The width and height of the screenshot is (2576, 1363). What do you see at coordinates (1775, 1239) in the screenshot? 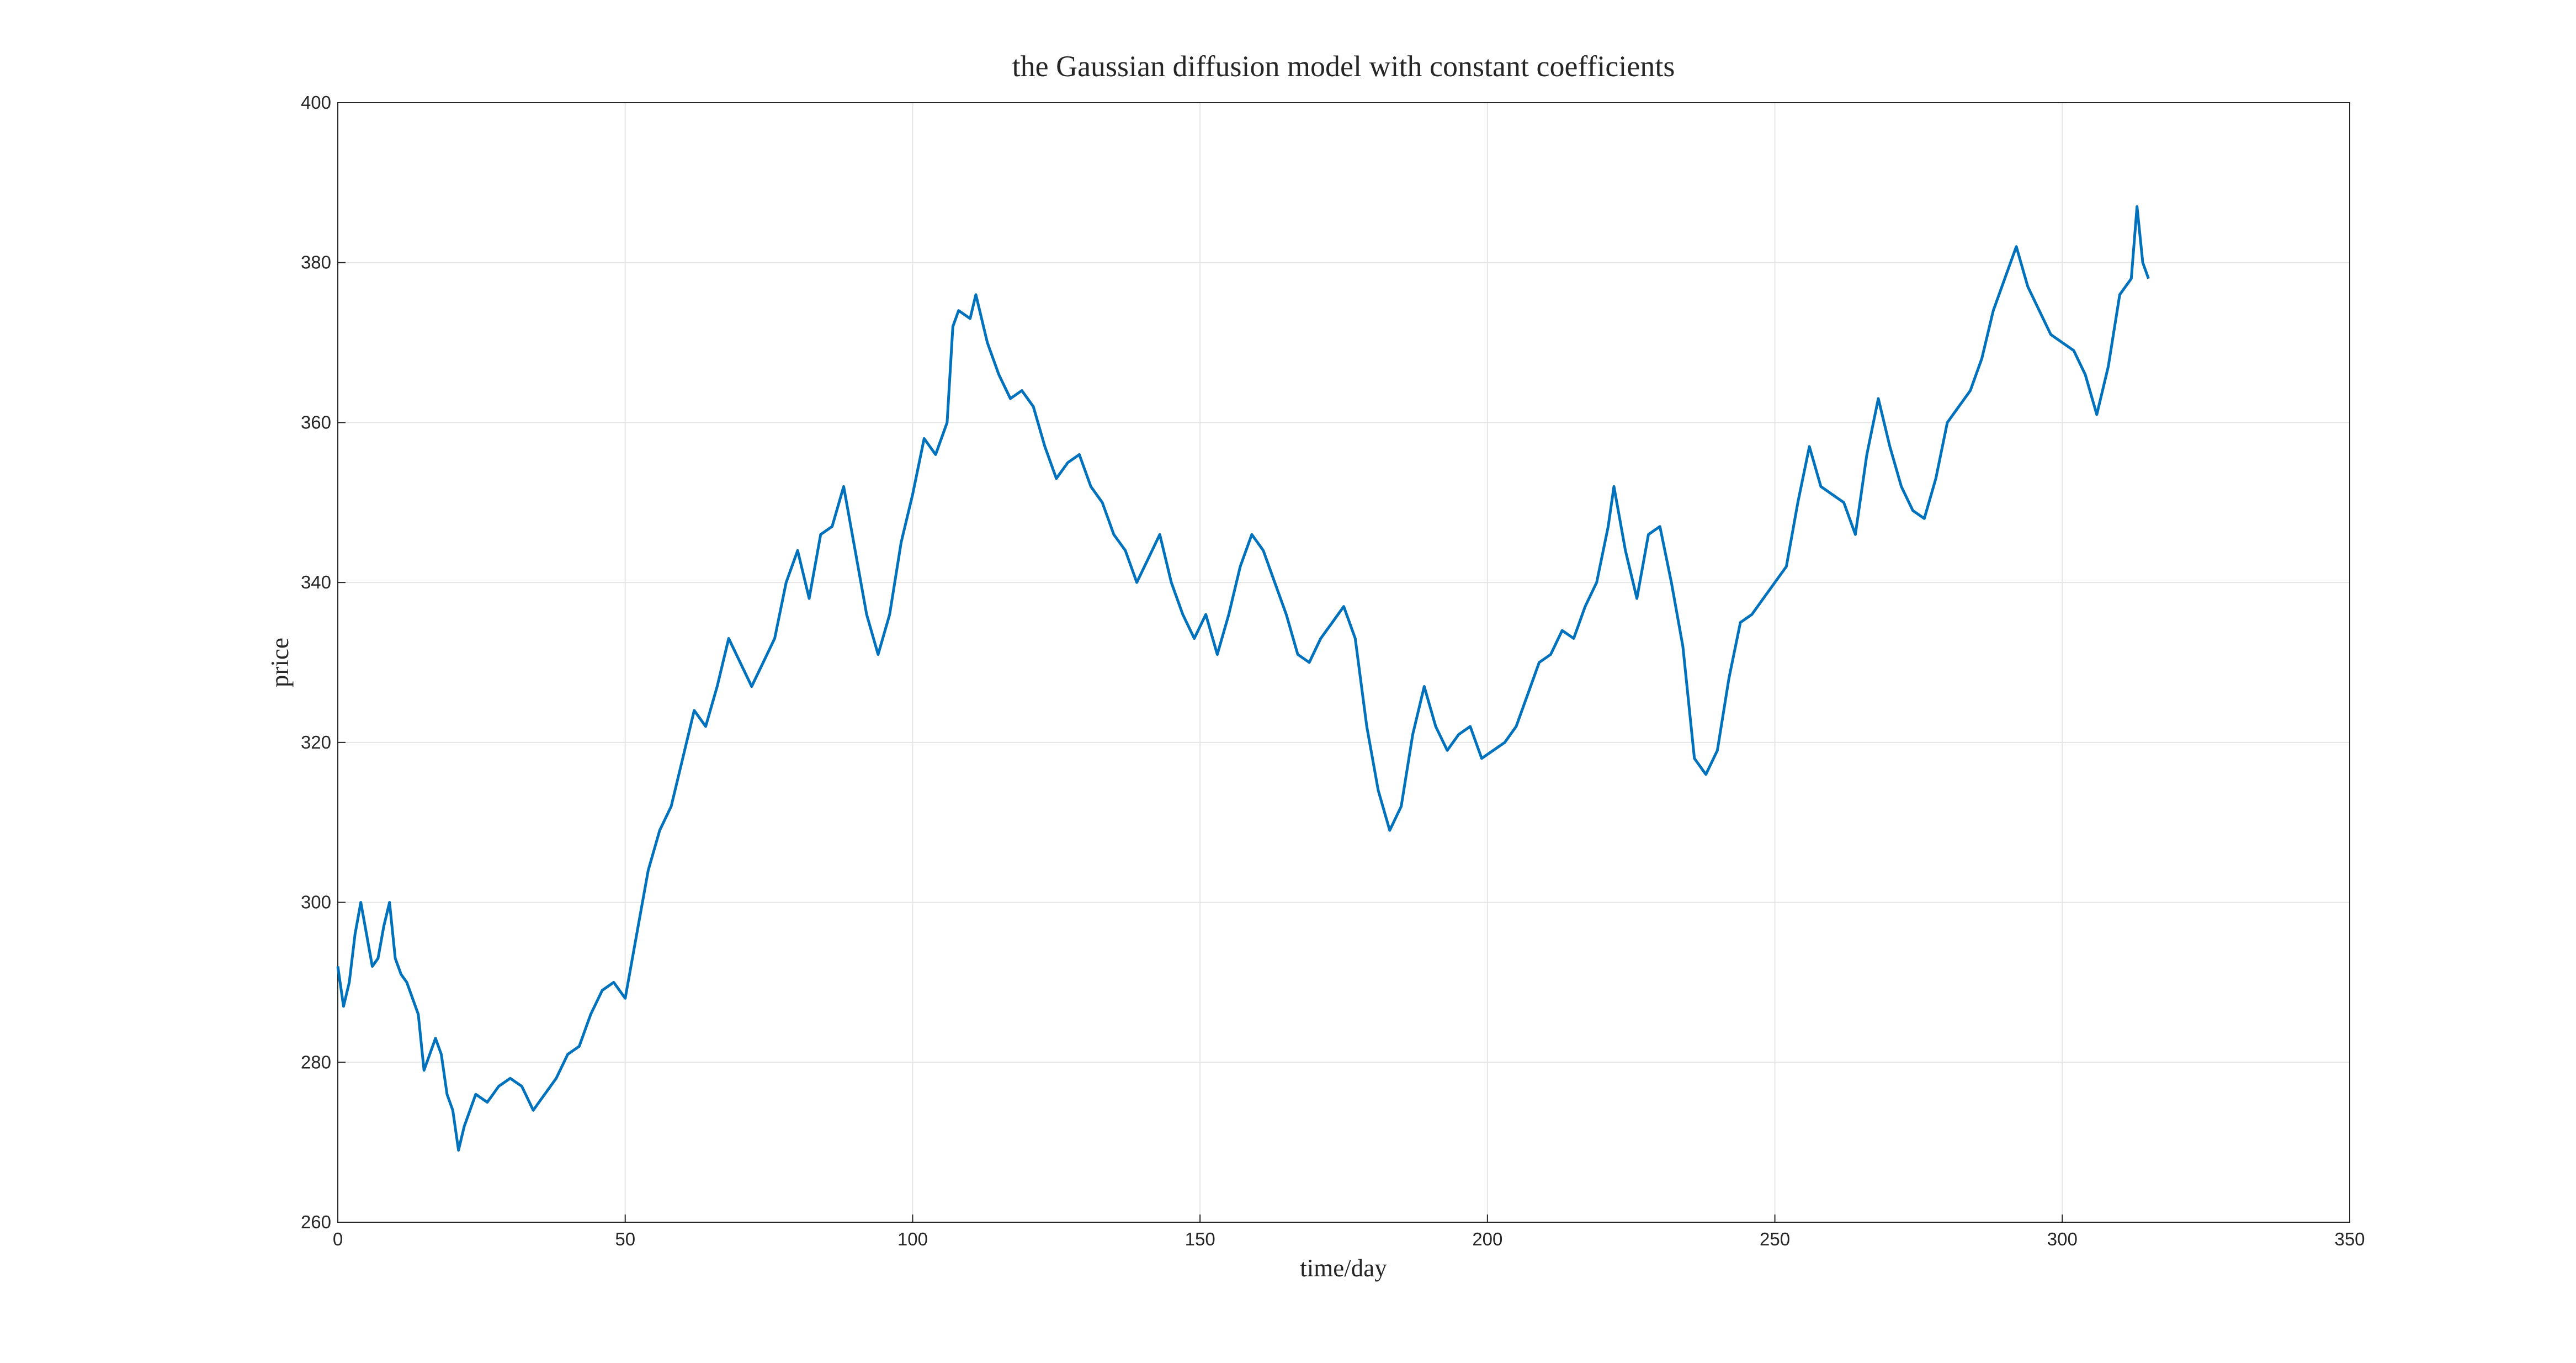
I see `x-tick-label: 250` at bounding box center [1775, 1239].